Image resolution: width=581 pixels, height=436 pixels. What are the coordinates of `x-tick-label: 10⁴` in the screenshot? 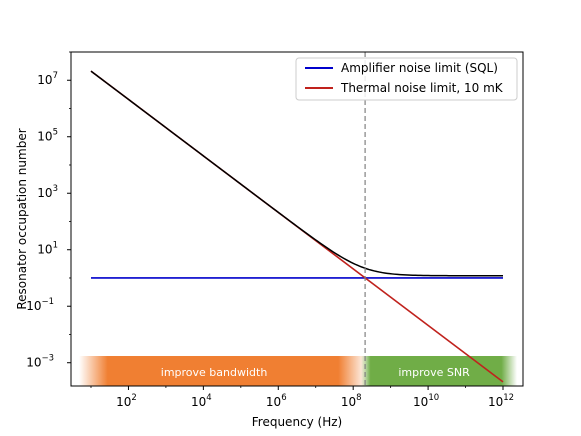 It's located at (201, 401).